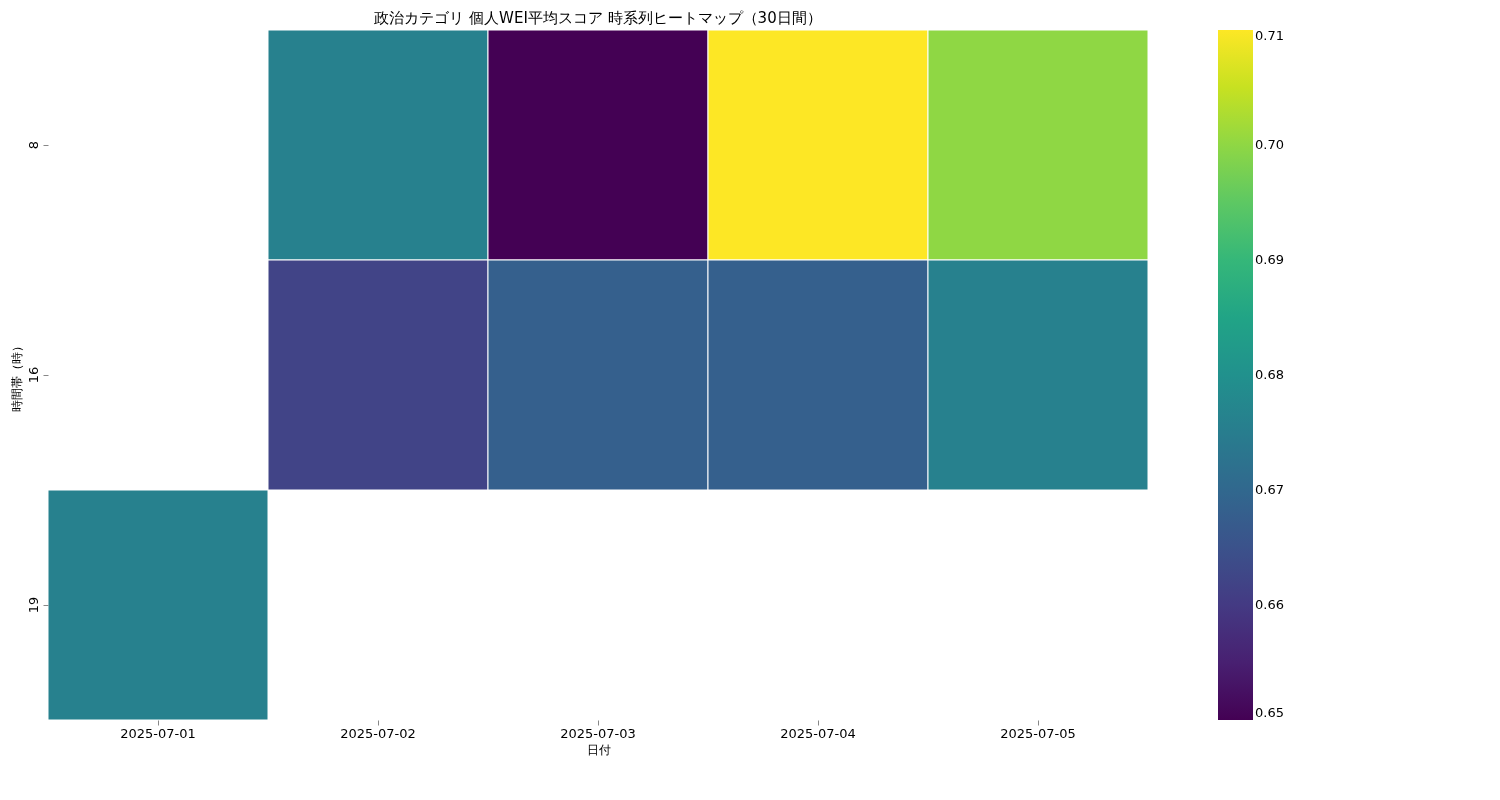 This screenshot has height=800, width=1500. What do you see at coordinates (598, 749) in the screenshot?
I see `x-axis-title: 日付` at bounding box center [598, 749].